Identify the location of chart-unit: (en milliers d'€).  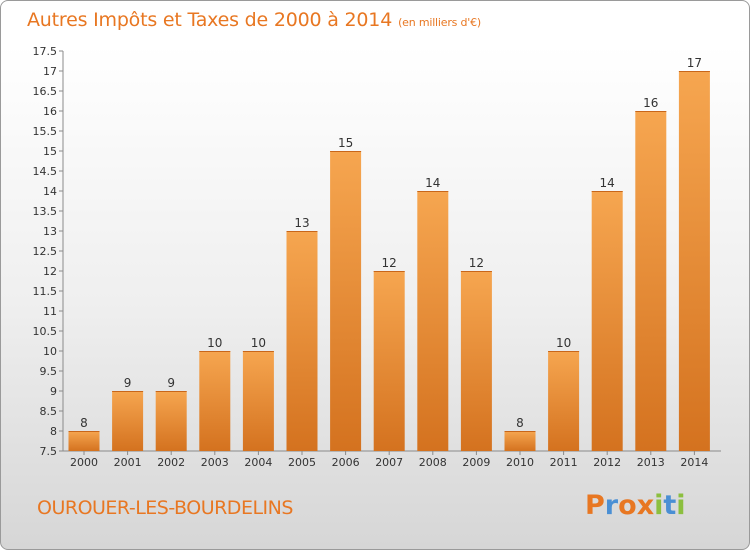
(439, 22).